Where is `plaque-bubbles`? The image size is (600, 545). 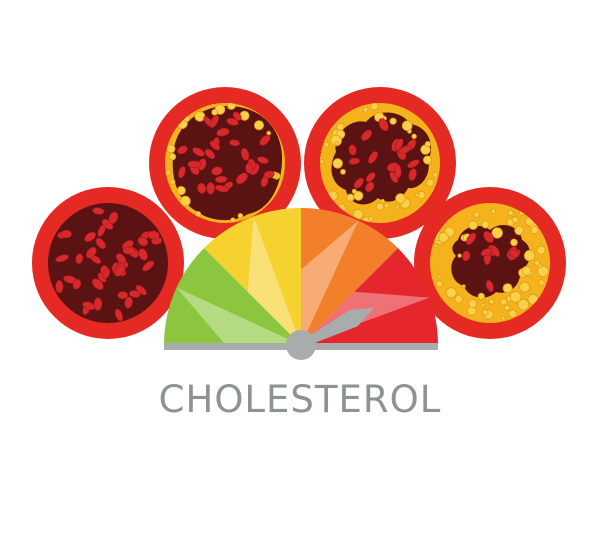 plaque-bubbles is located at coordinates (379, 163).